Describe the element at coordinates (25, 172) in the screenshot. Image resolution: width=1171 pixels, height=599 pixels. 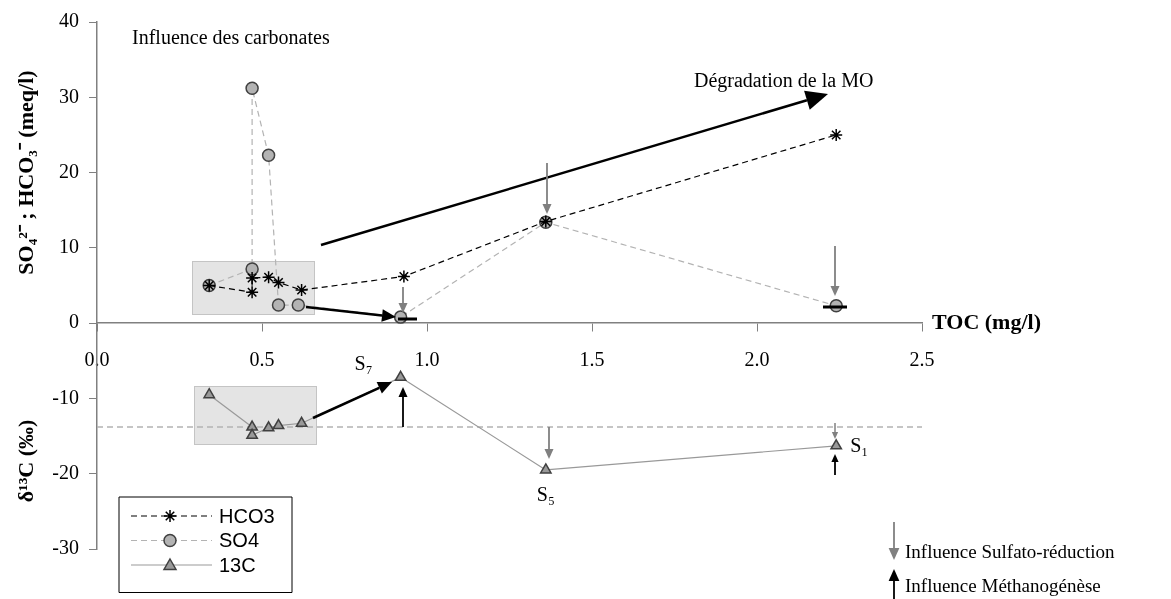
I see `y-axis-title: SO₄²⁻ ; HCO₃⁻ (meq/l)` at that location.